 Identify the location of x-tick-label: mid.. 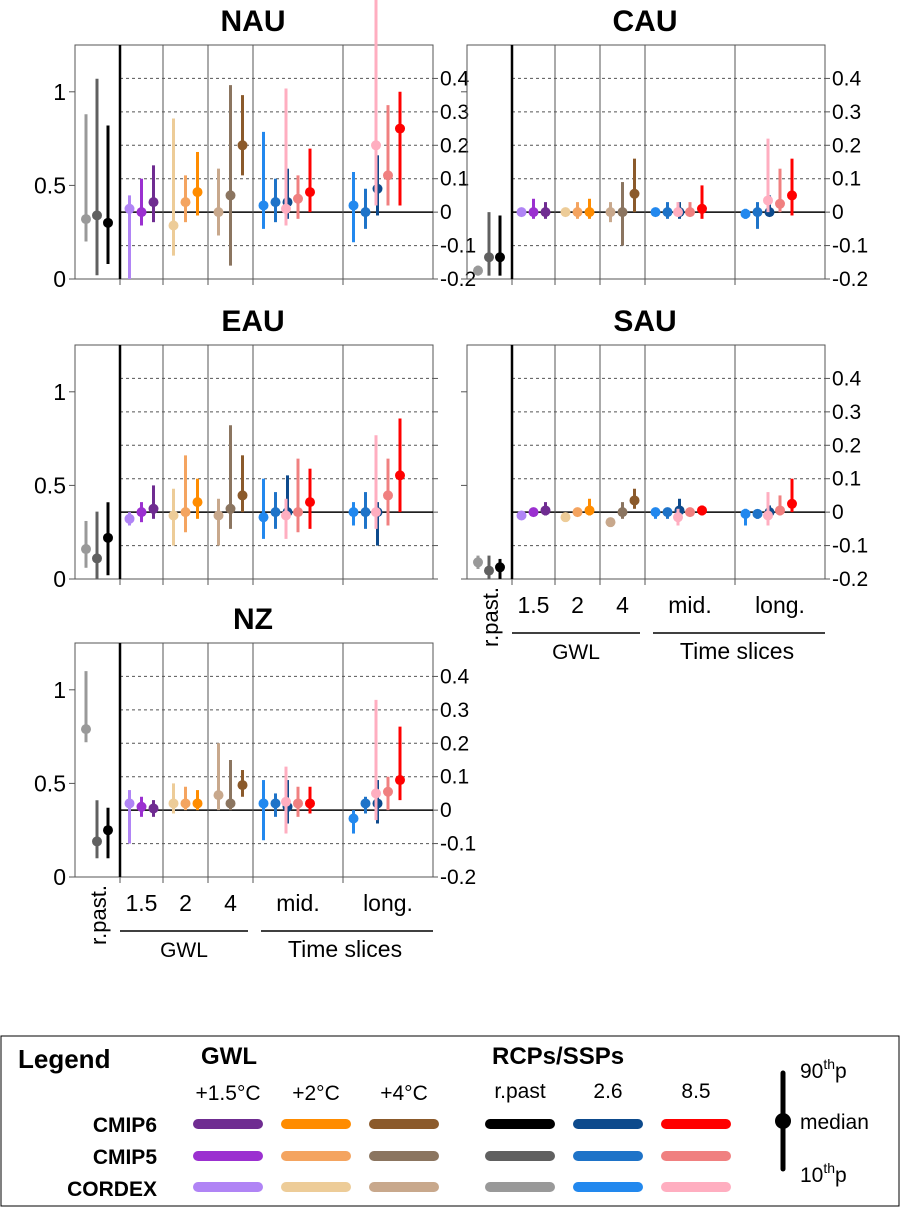
(297, 903).